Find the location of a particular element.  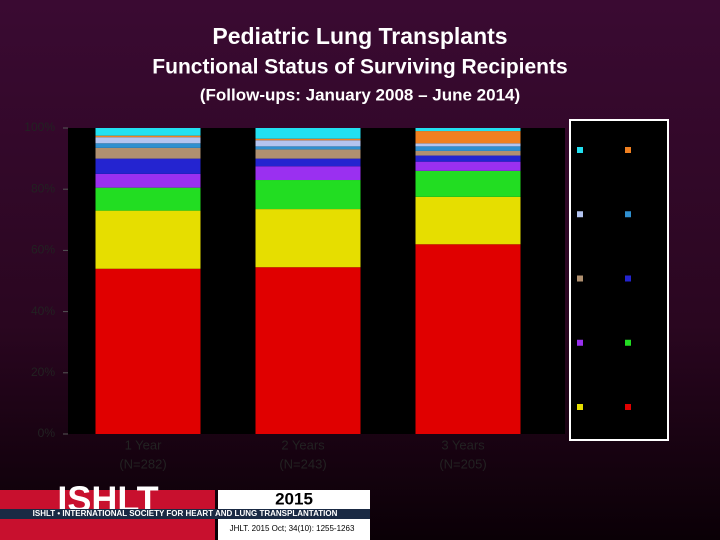

chart-title: Pediatric Lung Transplants is located at coordinates (359, 36).